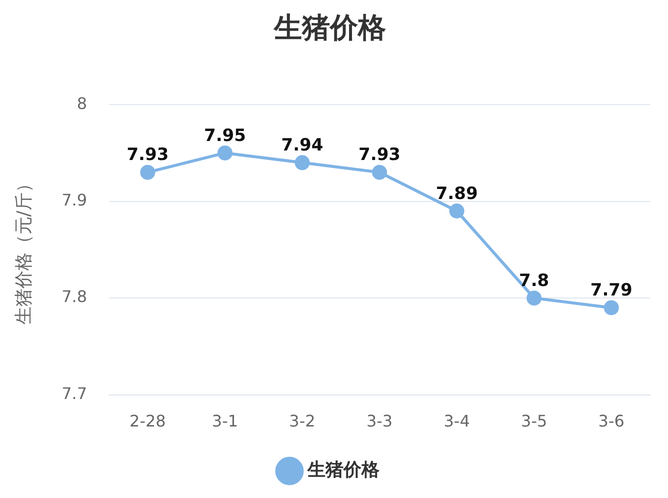 The image size is (668, 498). What do you see at coordinates (457, 421) in the screenshot?
I see `x-tick-label: 3-4` at bounding box center [457, 421].